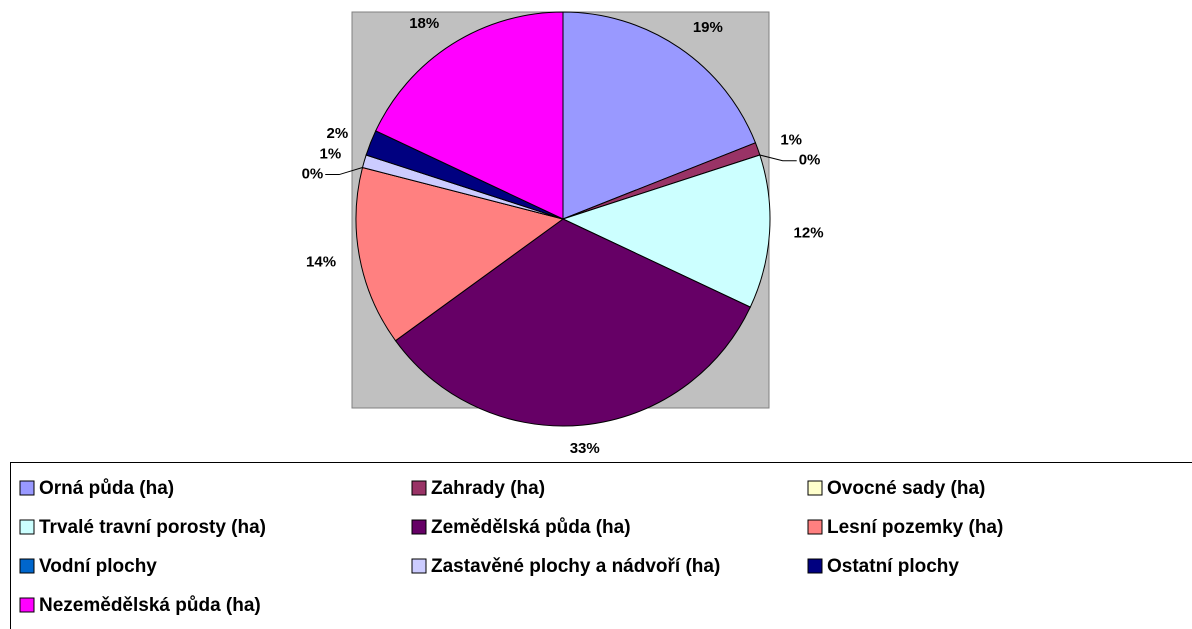  Describe the element at coordinates (152, 527) in the screenshot. I see `legend-label: Trvalé travní porosty (ha)` at that location.